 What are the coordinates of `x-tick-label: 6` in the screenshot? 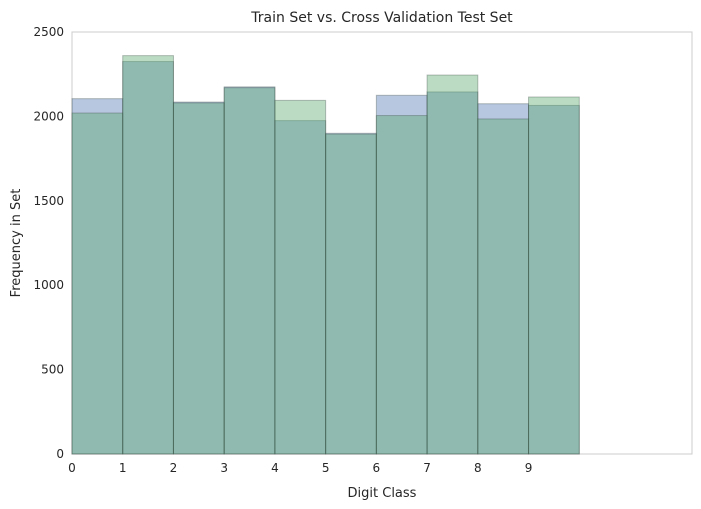 It's located at (377, 468).